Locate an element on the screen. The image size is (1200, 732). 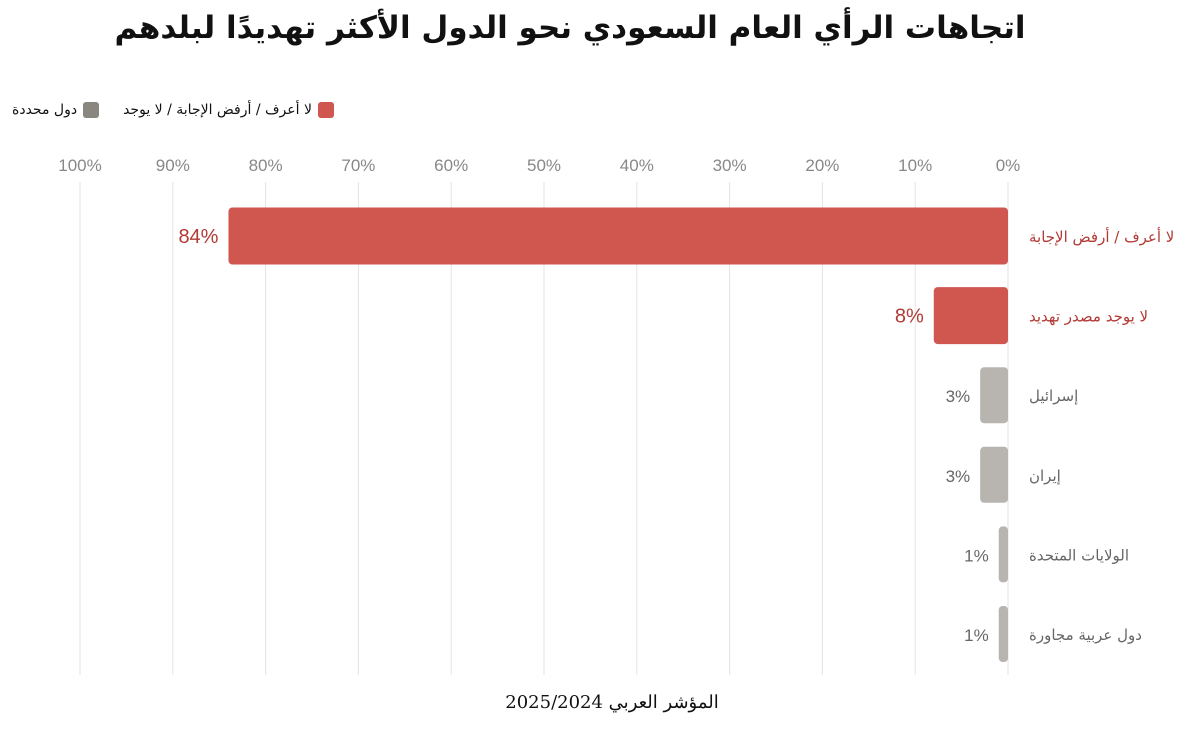
legend-item: لا أعرف / أرفض الإجابة / لا يوجد is located at coordinates (228, 110).